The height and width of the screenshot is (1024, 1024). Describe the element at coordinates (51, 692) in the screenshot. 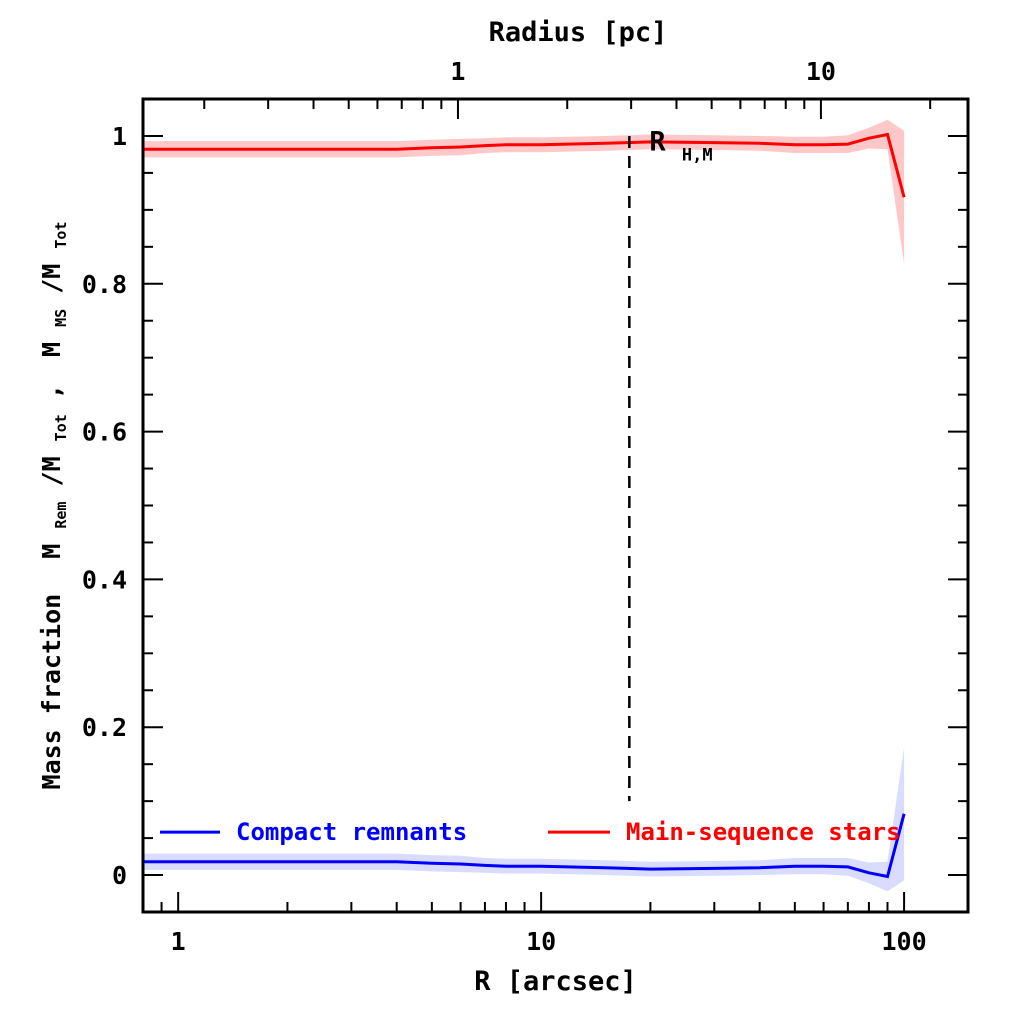

I see `y-axis-label-main: Mass fraction` at that location.